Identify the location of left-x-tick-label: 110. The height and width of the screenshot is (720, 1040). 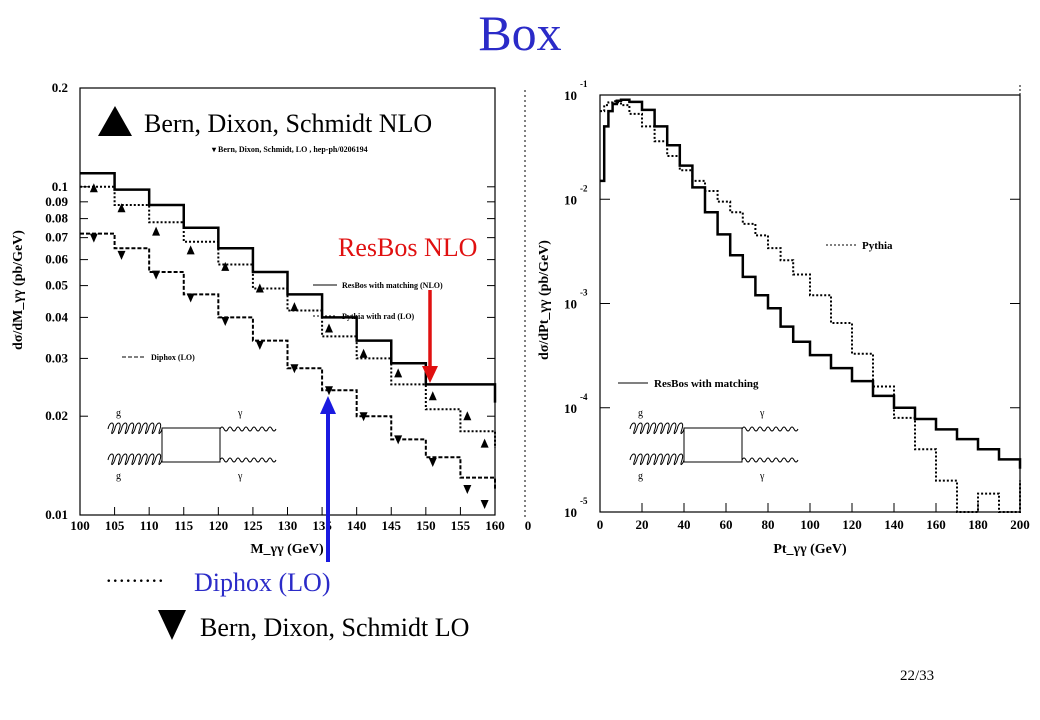
(149, 525).